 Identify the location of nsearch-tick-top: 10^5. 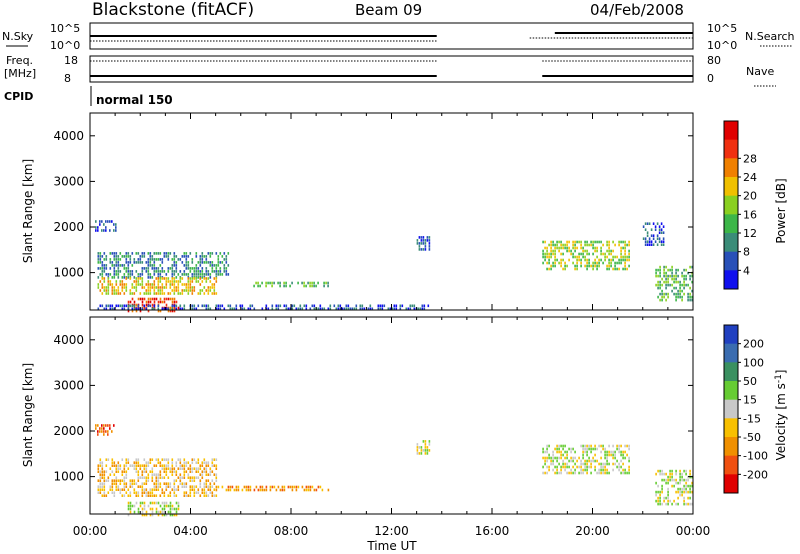
(722, 28).